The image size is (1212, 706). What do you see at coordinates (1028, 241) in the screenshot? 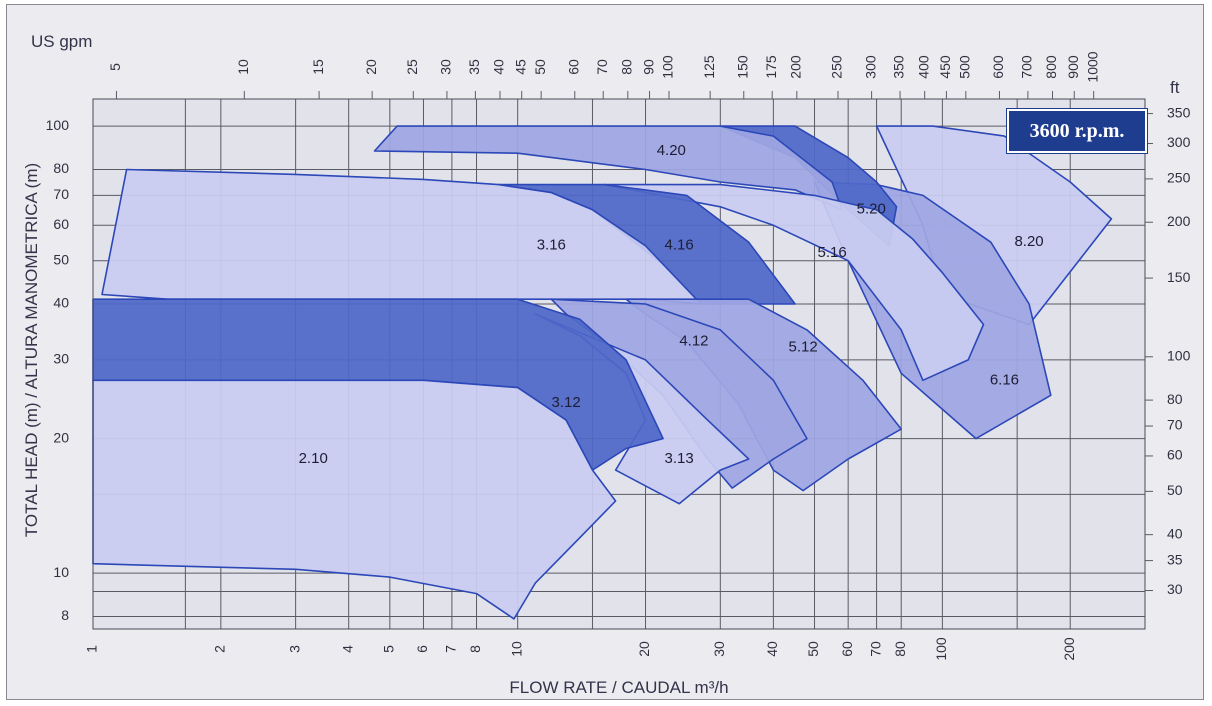
I see `series-label-8-20: 8.20` at bounding box center [1028, 241].